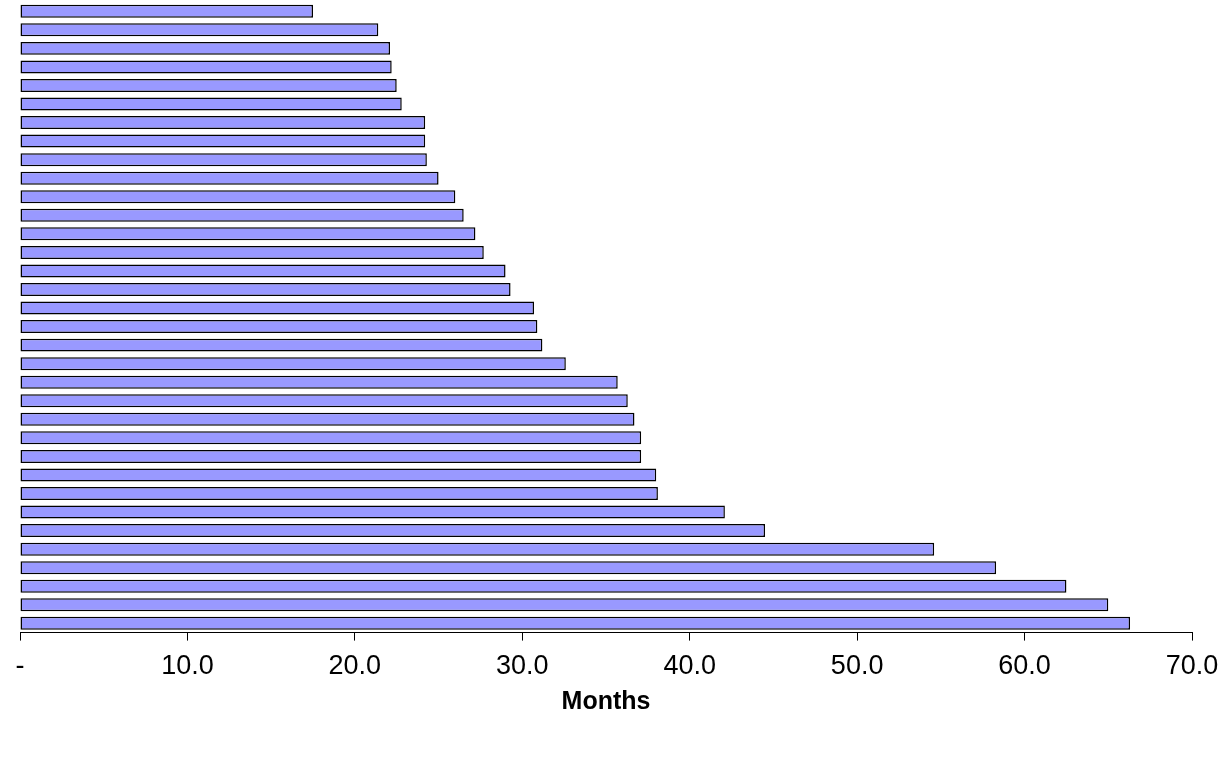 The width and height of the screenshot is (1232, 757). Describe the element at coordinates (857, 665) in the screenshot. I see `x-tick-label: 50.0` at that location.